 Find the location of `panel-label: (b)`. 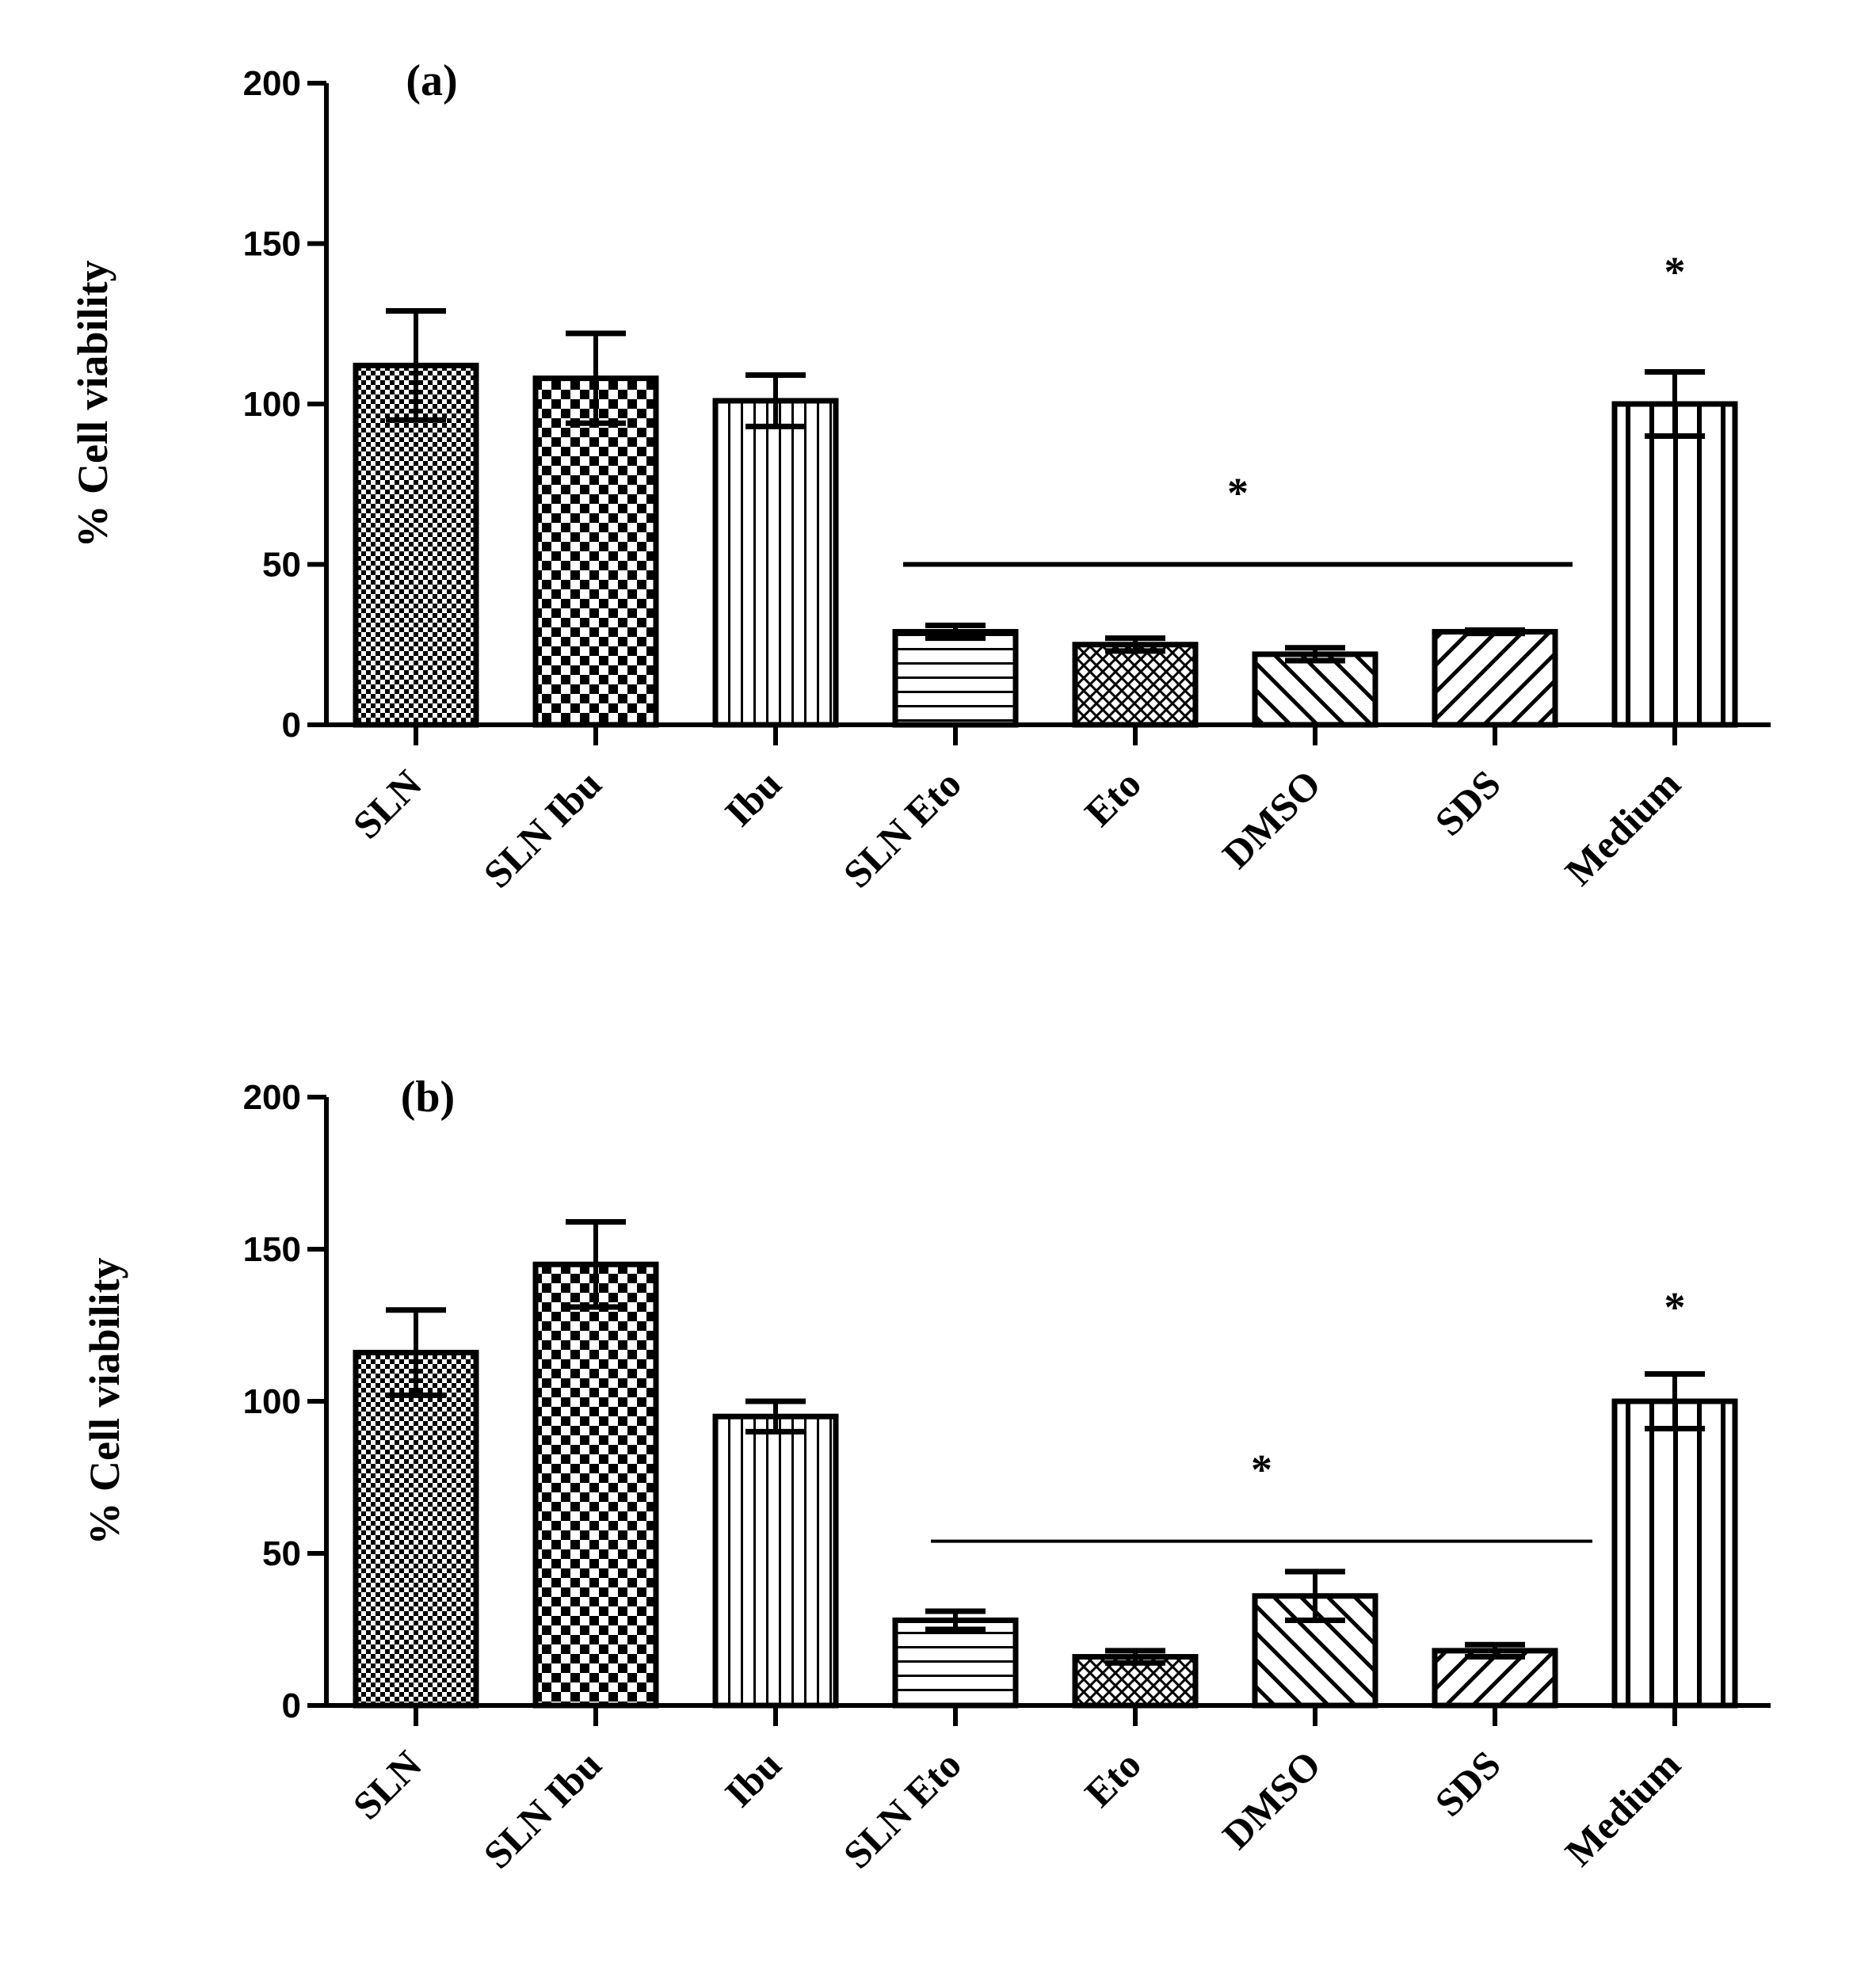

panel-label: (b) is located at coordinates (428, 1097).